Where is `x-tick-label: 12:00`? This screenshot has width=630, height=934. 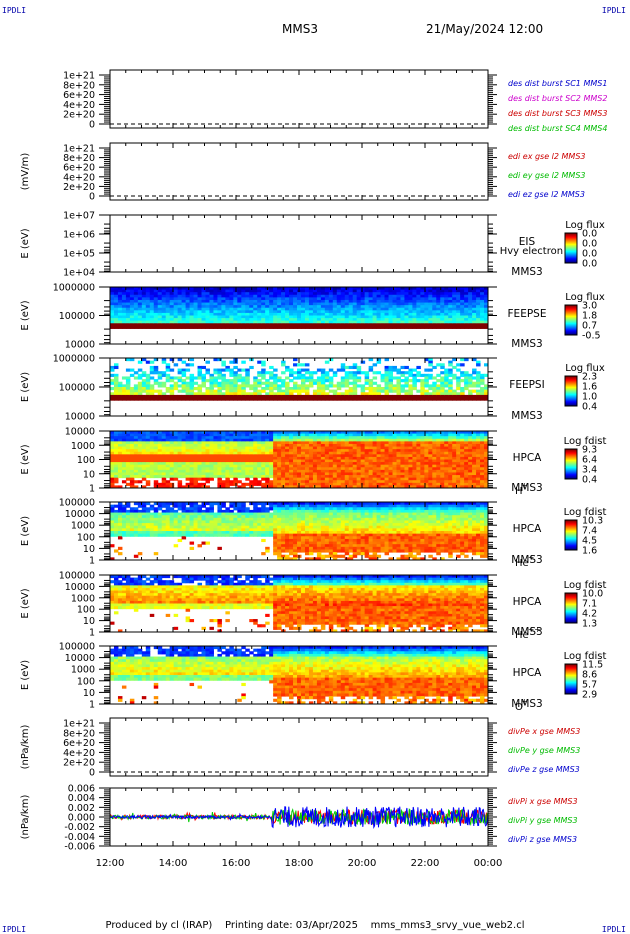 x-tick-label: 12:00 is located at coordinates (110, 863).